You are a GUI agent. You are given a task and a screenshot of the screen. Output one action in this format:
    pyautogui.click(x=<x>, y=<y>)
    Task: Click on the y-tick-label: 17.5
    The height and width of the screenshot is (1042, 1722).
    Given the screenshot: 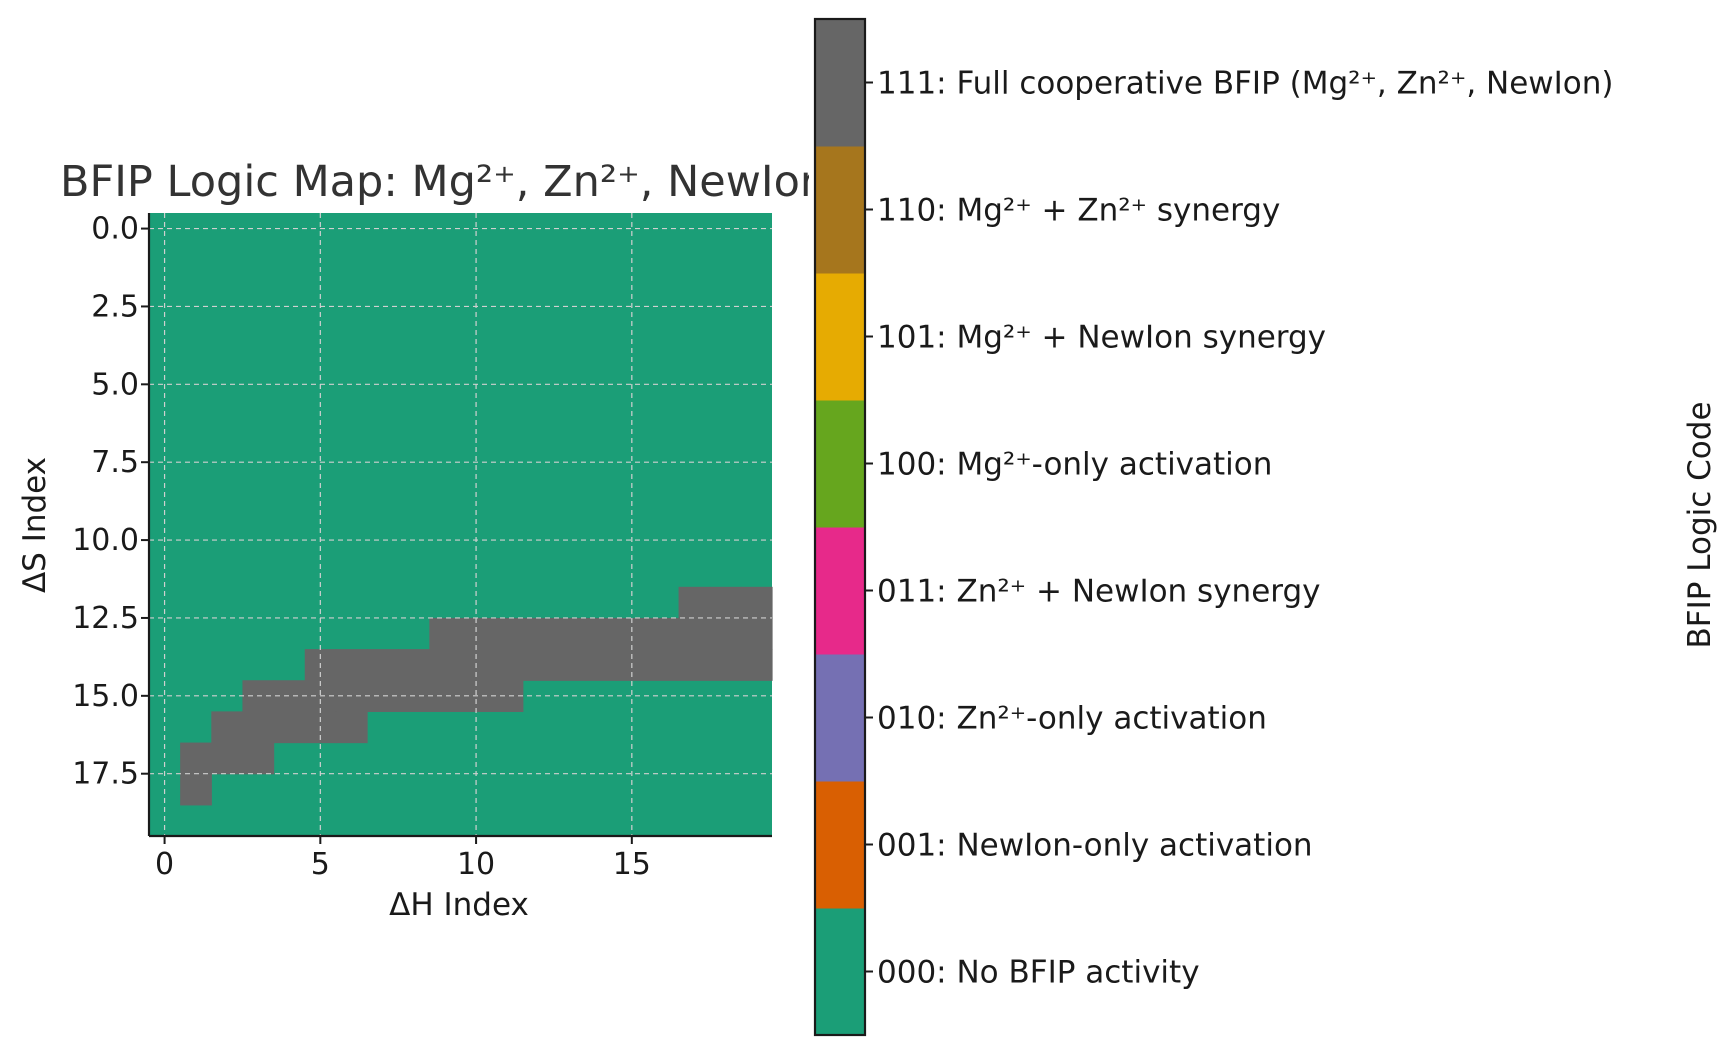 What is the action you would take?
    pyautogui.click(x=105, y=774)
    